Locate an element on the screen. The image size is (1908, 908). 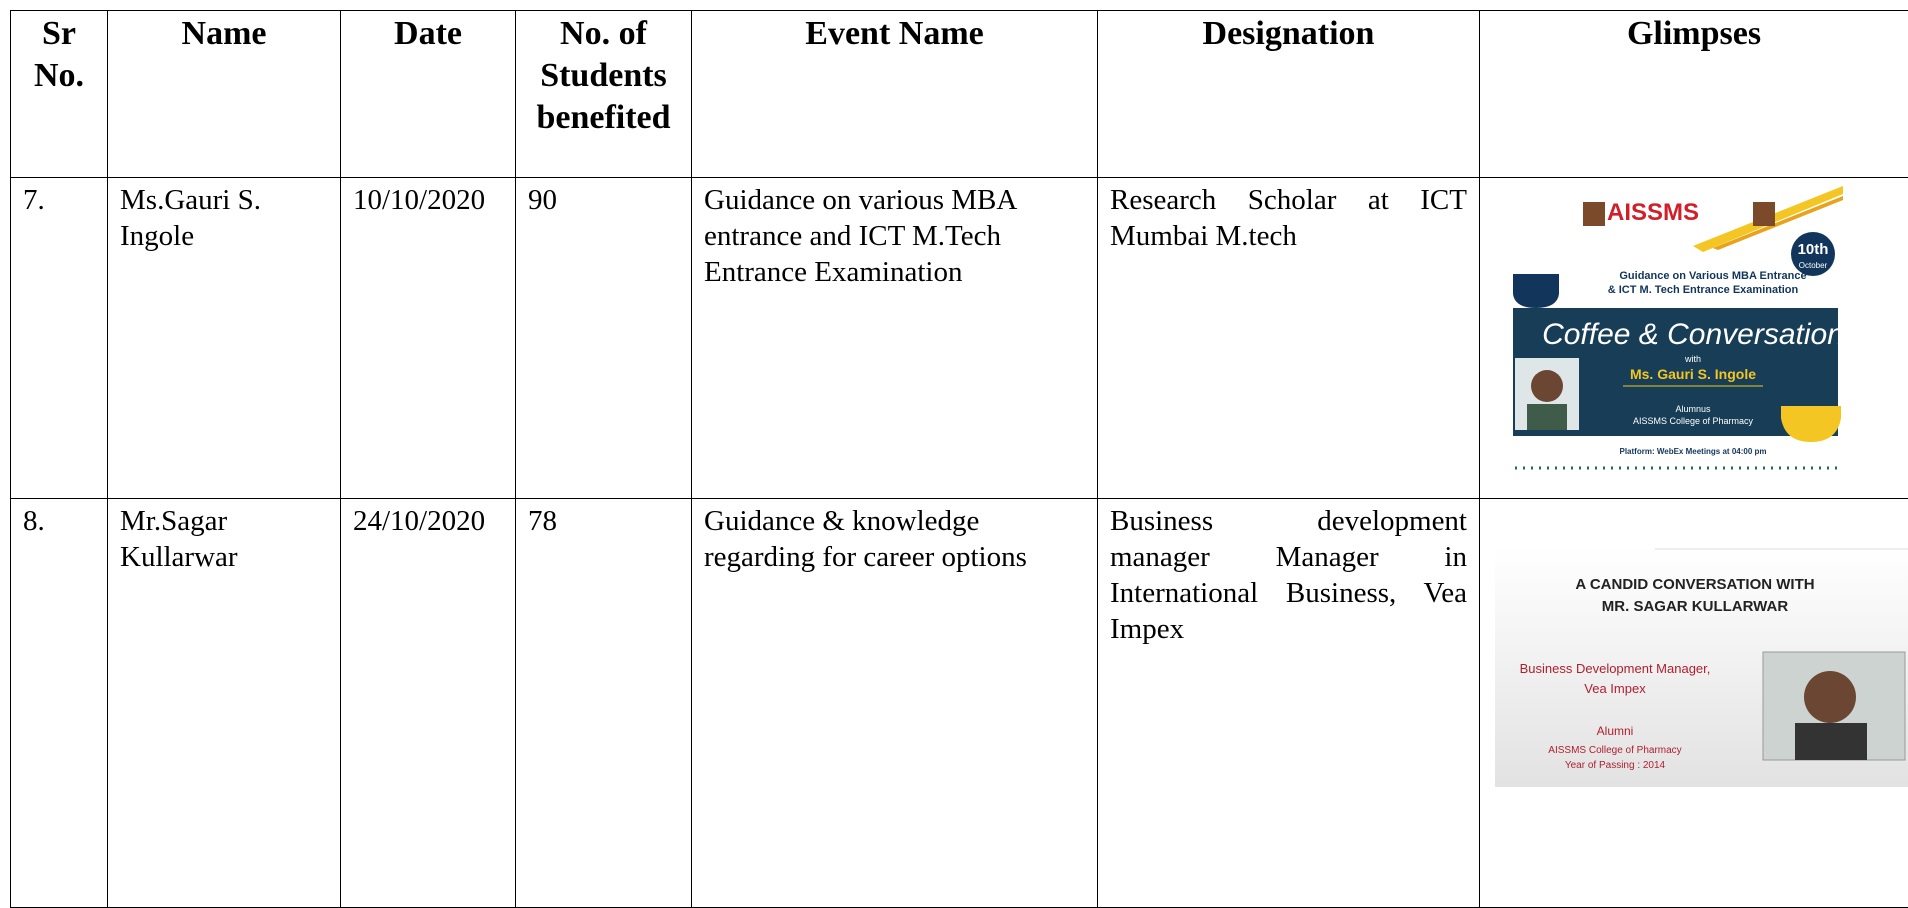
poster-text: Ms. Gauri S. Ingole is located at coordinates (1693, 374).